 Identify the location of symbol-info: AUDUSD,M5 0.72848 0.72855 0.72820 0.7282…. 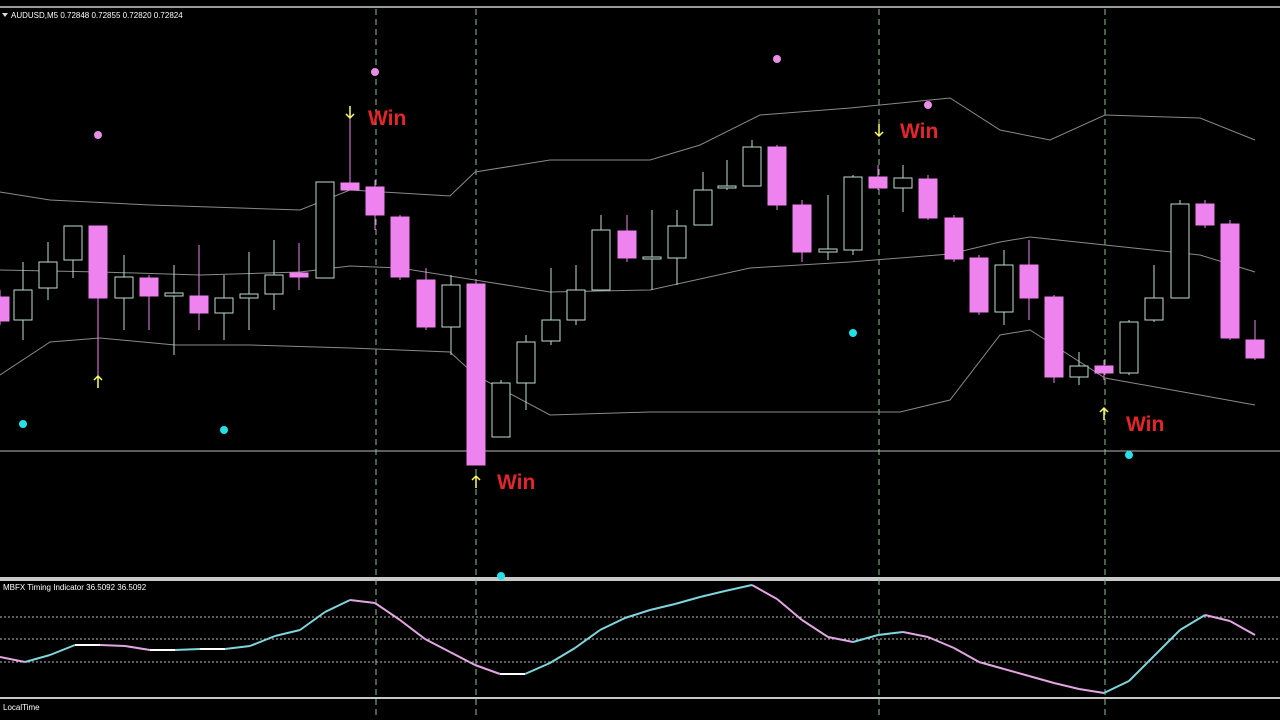
(97, 15).